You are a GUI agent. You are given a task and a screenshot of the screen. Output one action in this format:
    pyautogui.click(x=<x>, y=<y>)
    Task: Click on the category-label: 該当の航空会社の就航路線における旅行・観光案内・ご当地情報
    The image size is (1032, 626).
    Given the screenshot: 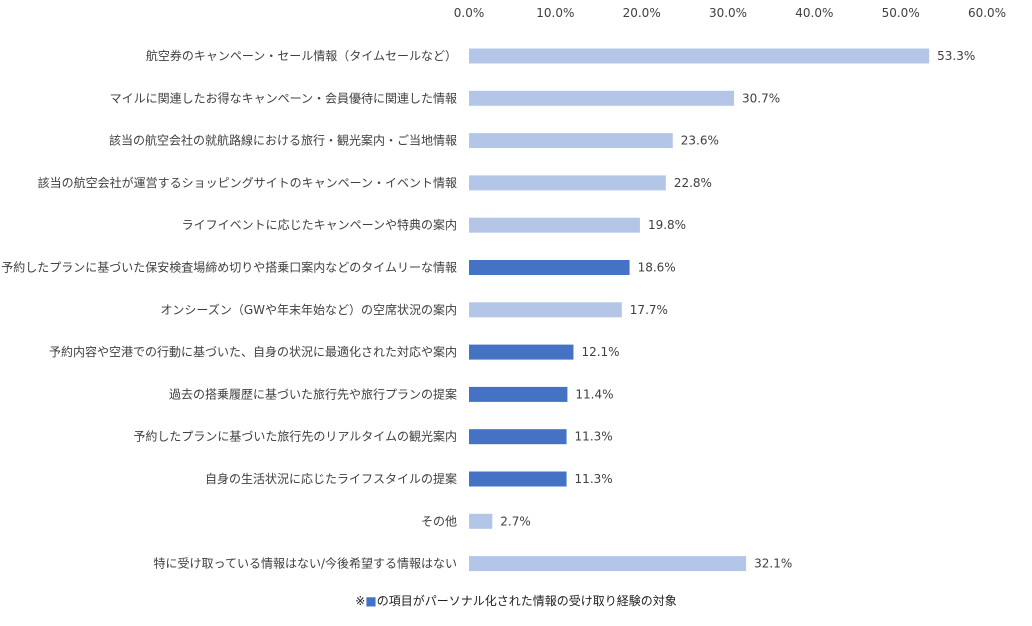 What is the action you would take?
    pyautogui.click(x=283, y=140)
    